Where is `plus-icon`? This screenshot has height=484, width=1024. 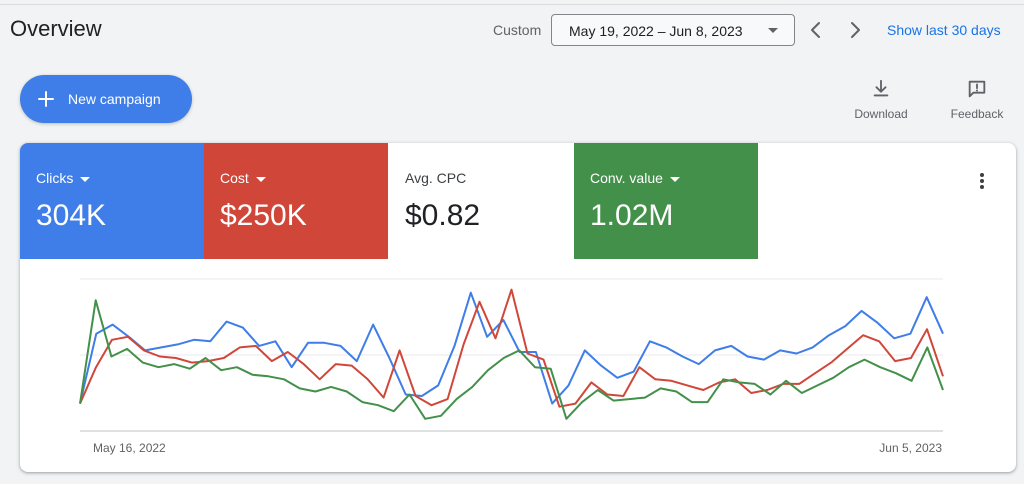
plus-icon is located at coordinates (46, 99).